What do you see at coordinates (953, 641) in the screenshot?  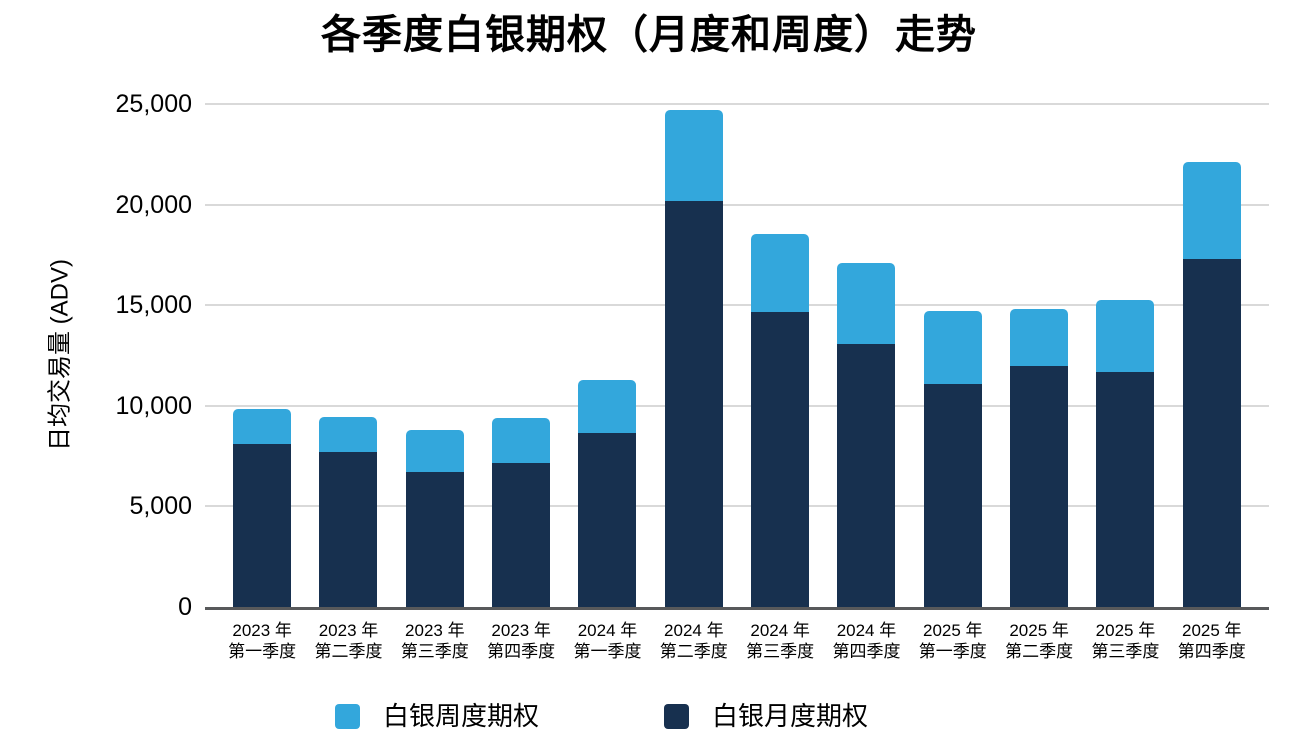 I see `x-tick-label: 2025 年第一季度` at bounding box center [953, 641].